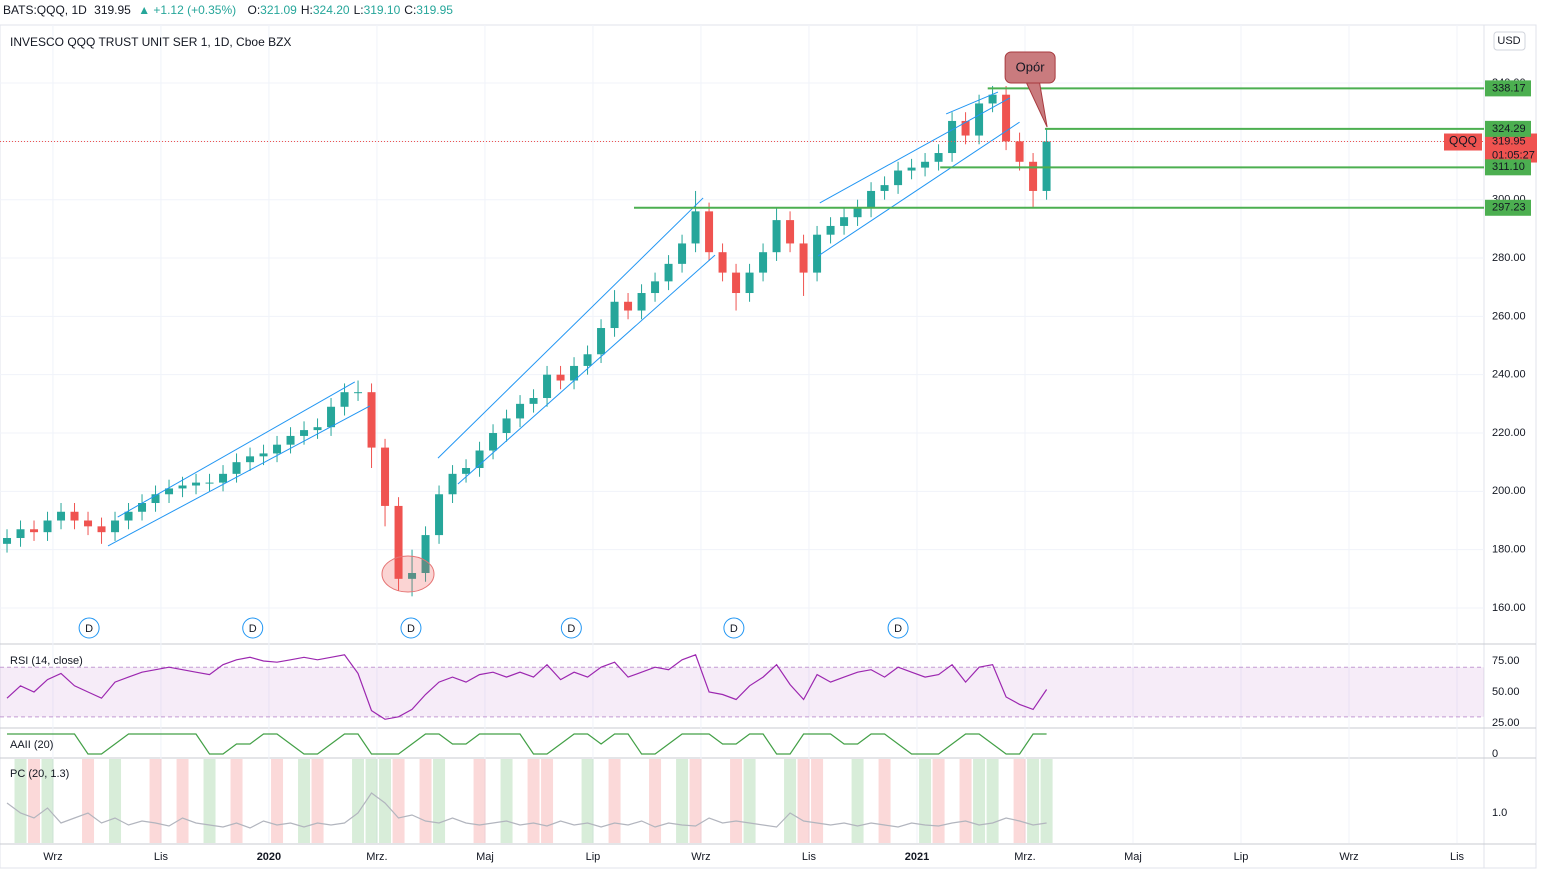 This screenshot has width=1544, height=874. I want to click on y-tick-label: 25.00, so click(1506, 723).